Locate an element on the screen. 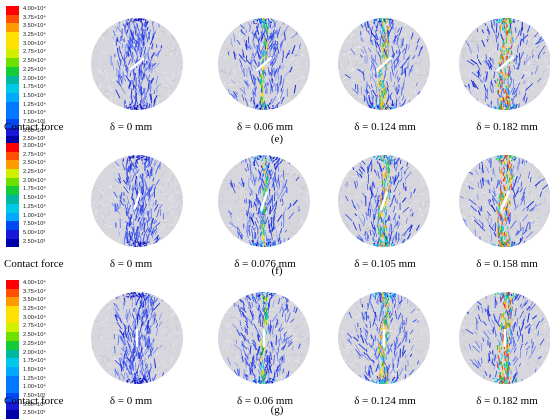 This screenshot has height=419, width=550. displacement-label: δ = 0.105 mm is located at coordinates (385, 264).